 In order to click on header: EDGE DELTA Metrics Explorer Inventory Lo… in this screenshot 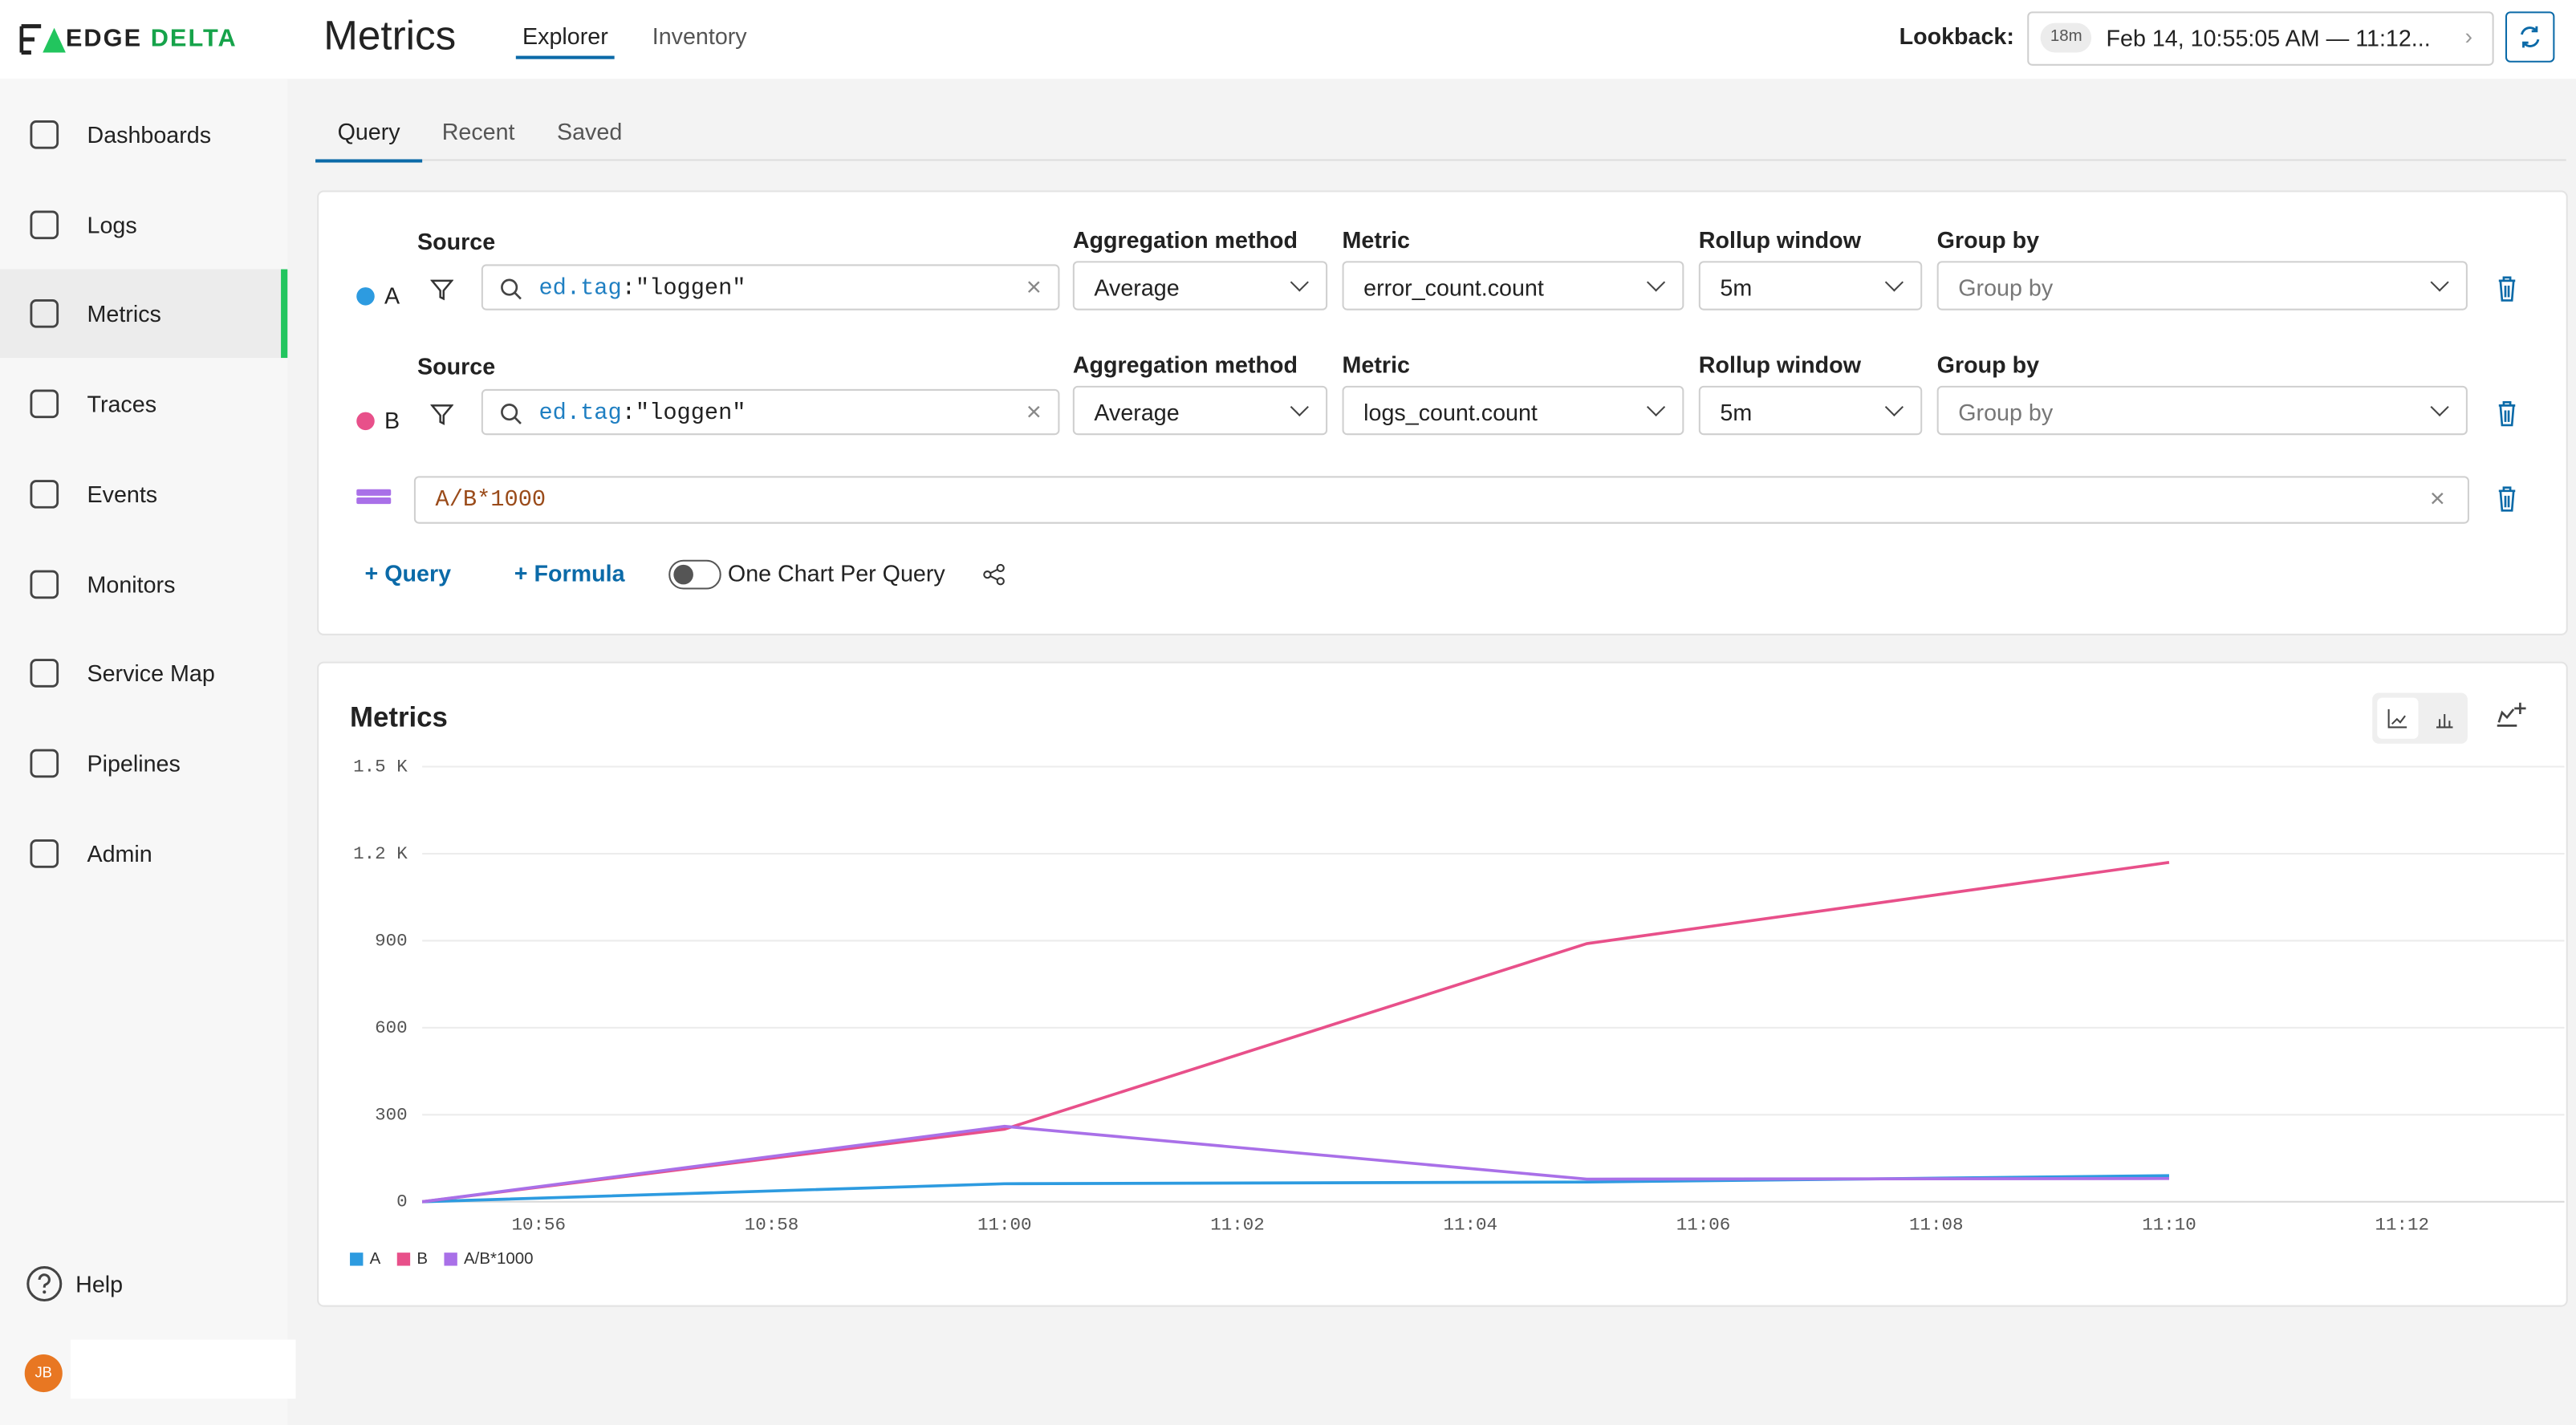, I will do `click(1288, 39)`.